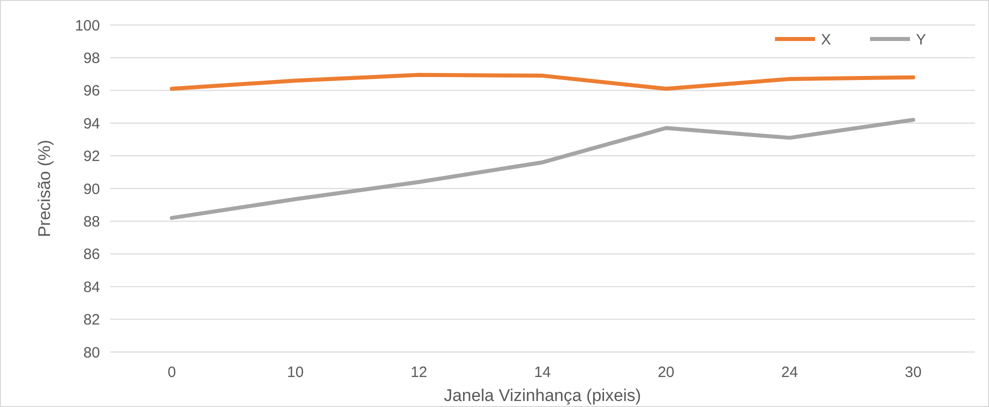 The width and height of the screenshot is (989, 407). What do you see at coordinates (921, 39) in the screenshot?
I see `legend-label: Y` at bounding box center [921, 39].